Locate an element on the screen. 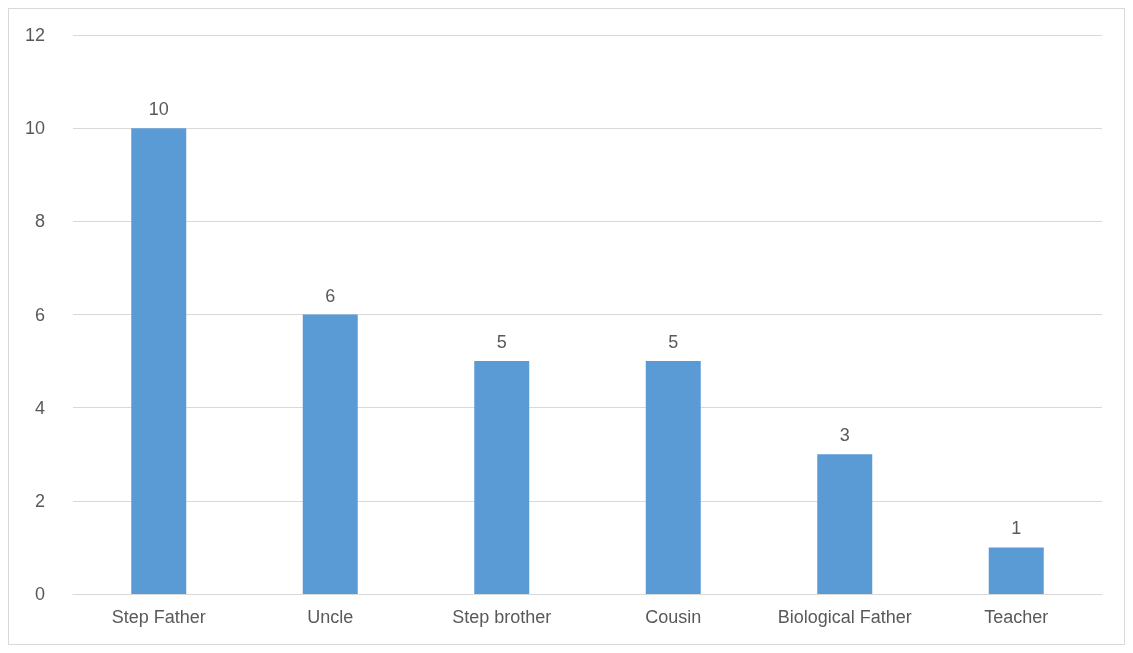  y-tick-label: 2 is located at coordinates (39, 500).